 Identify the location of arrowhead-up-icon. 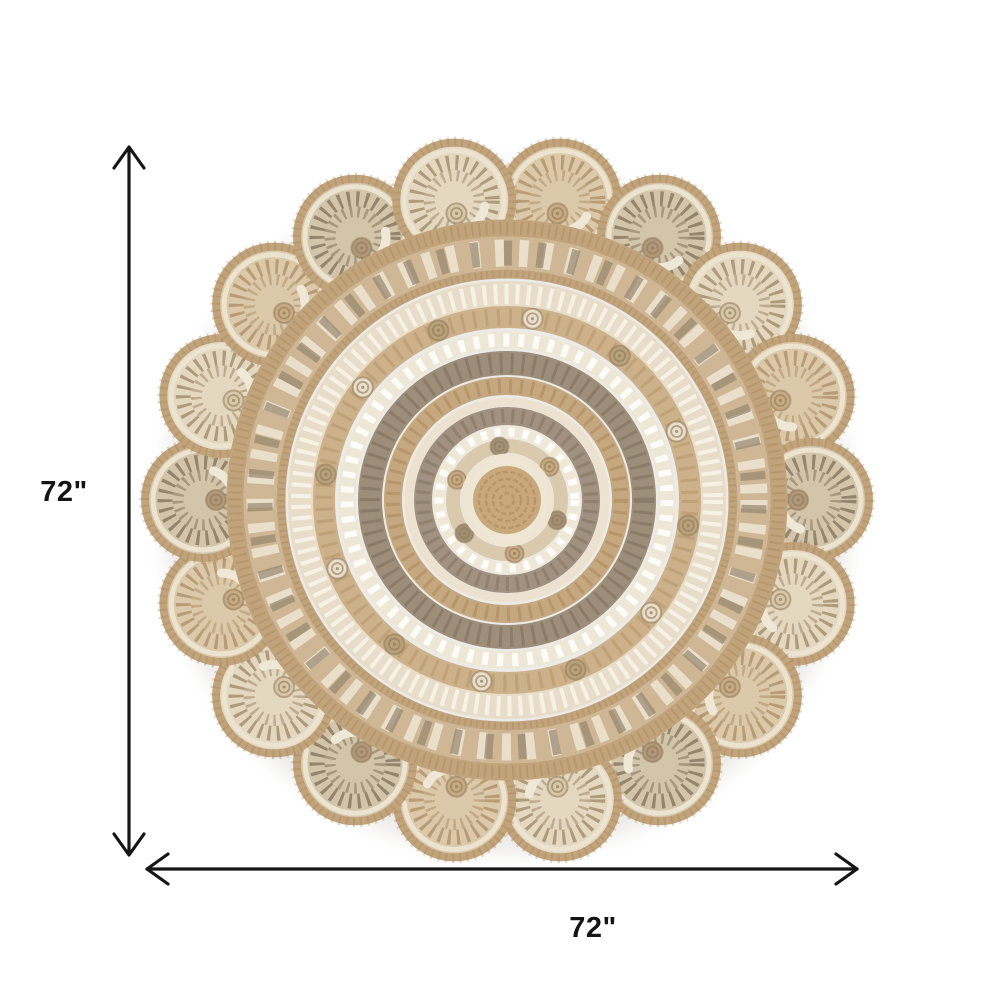
(129, 157).